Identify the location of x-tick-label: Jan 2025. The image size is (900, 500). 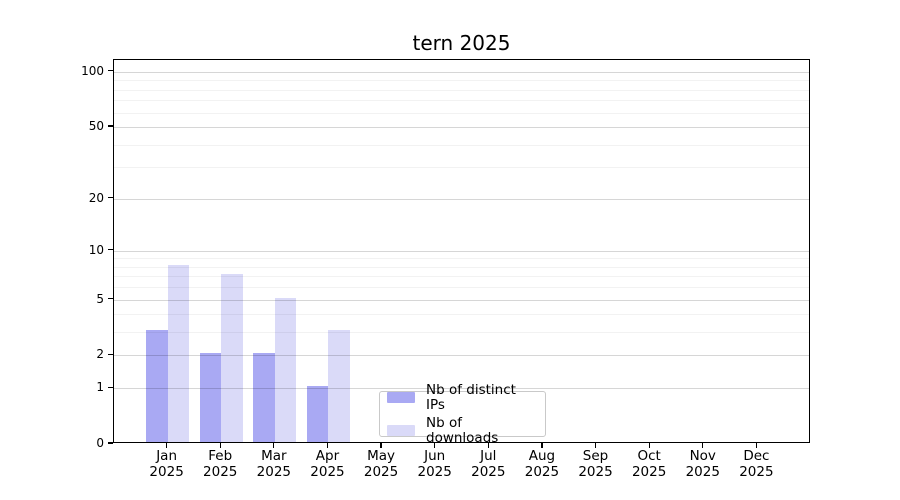
(166, 464).